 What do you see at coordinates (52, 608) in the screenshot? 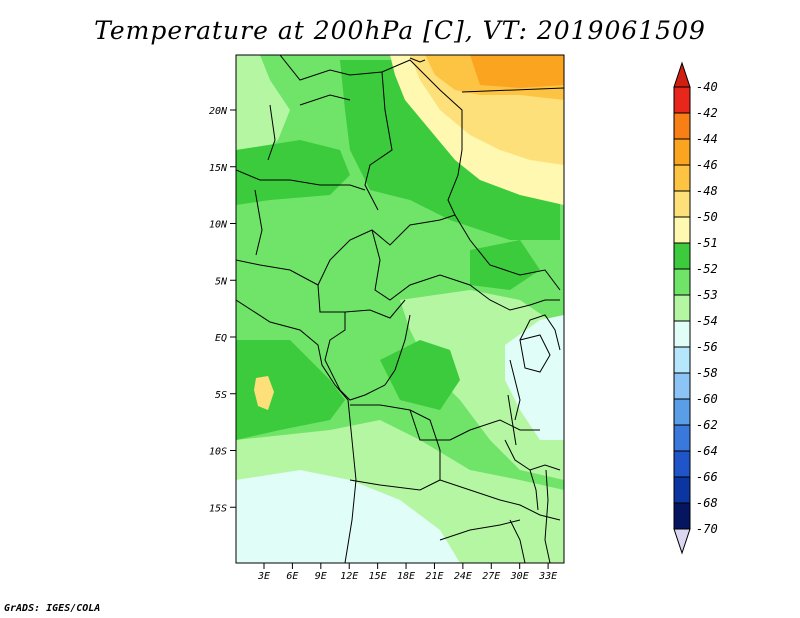
I see `grads-credit: GrADS: IGES/COLA` at bounding box center [52, 608].